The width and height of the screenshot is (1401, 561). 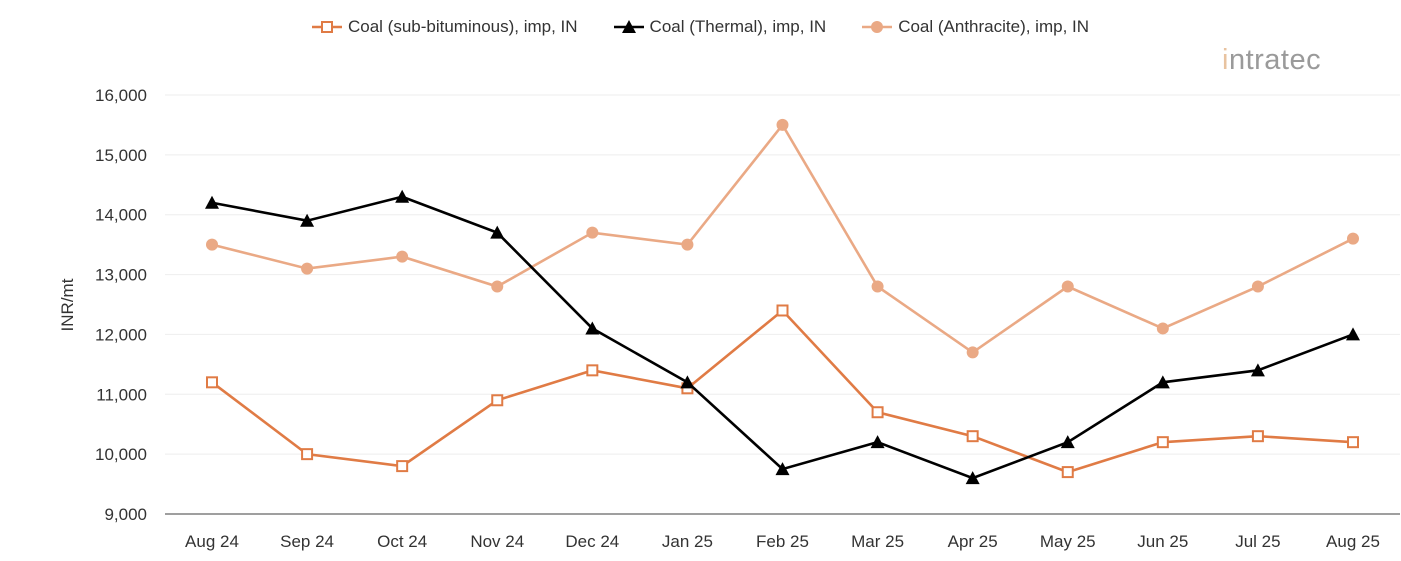 I want to click on x-tick-label: Jul 25, so click(x=1257, y=541).